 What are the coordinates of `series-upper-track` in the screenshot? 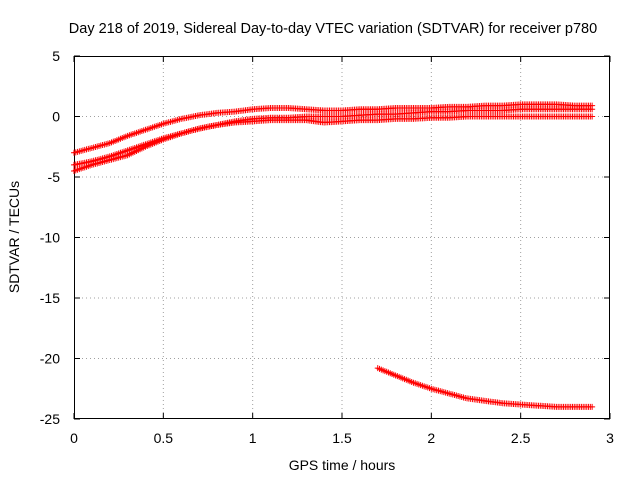 It's located at (333, 128).